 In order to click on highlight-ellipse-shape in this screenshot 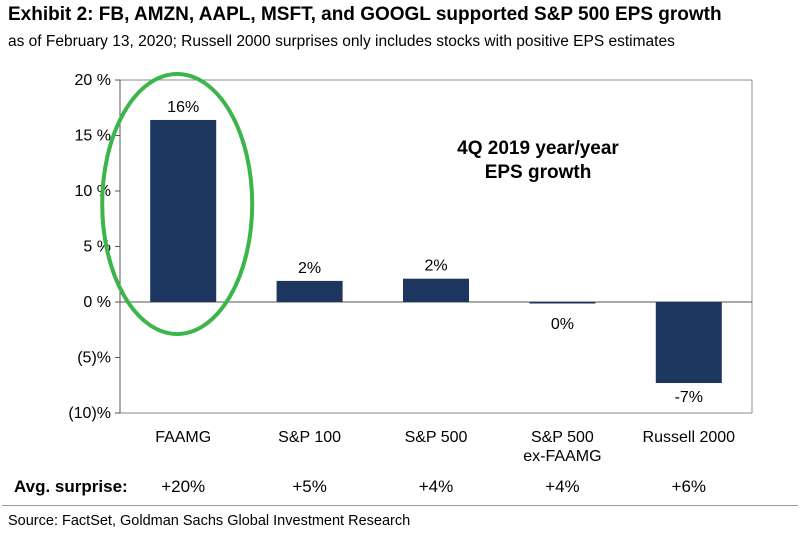, I will do `click(177, 204)`.